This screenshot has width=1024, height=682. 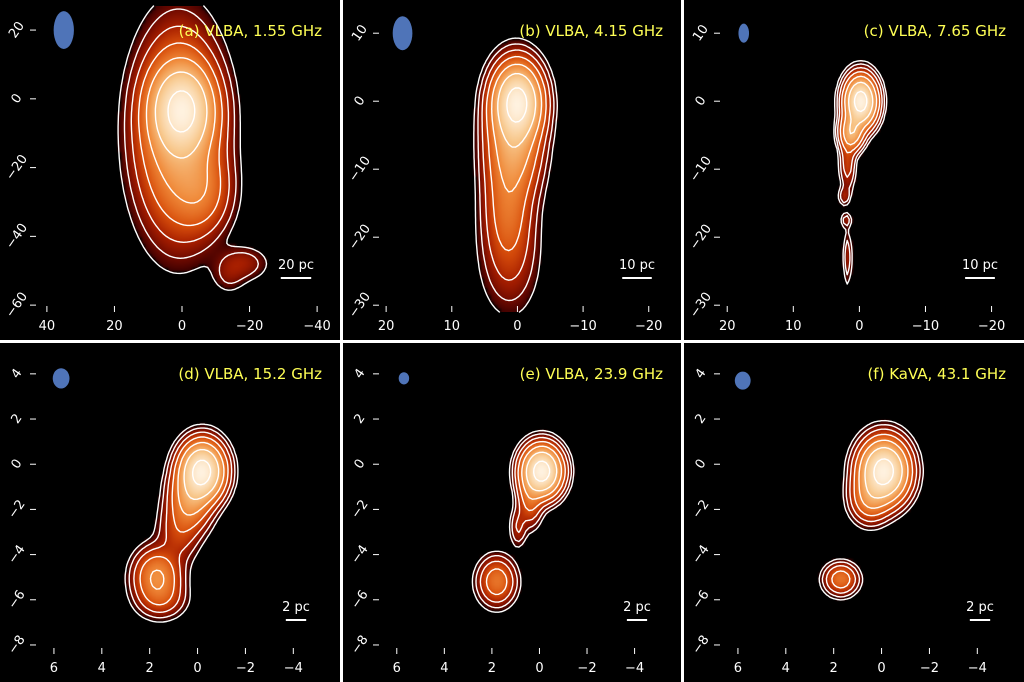 I want to click on panel-title: (f) KaVA, 43.1 GHz, so click(x=936, y=374).